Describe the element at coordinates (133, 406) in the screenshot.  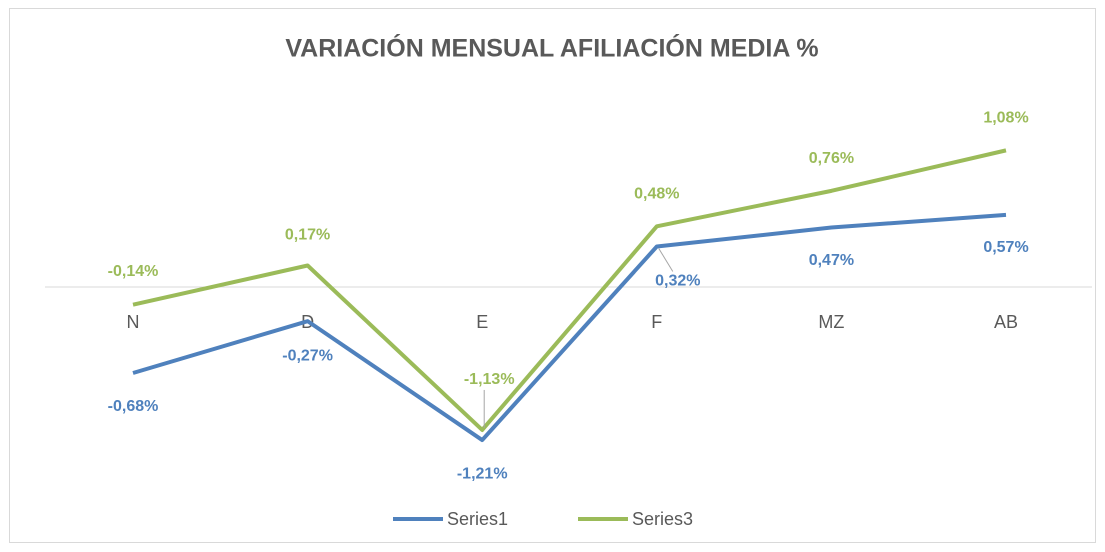
I see `data-label: -0,68%` at that location.